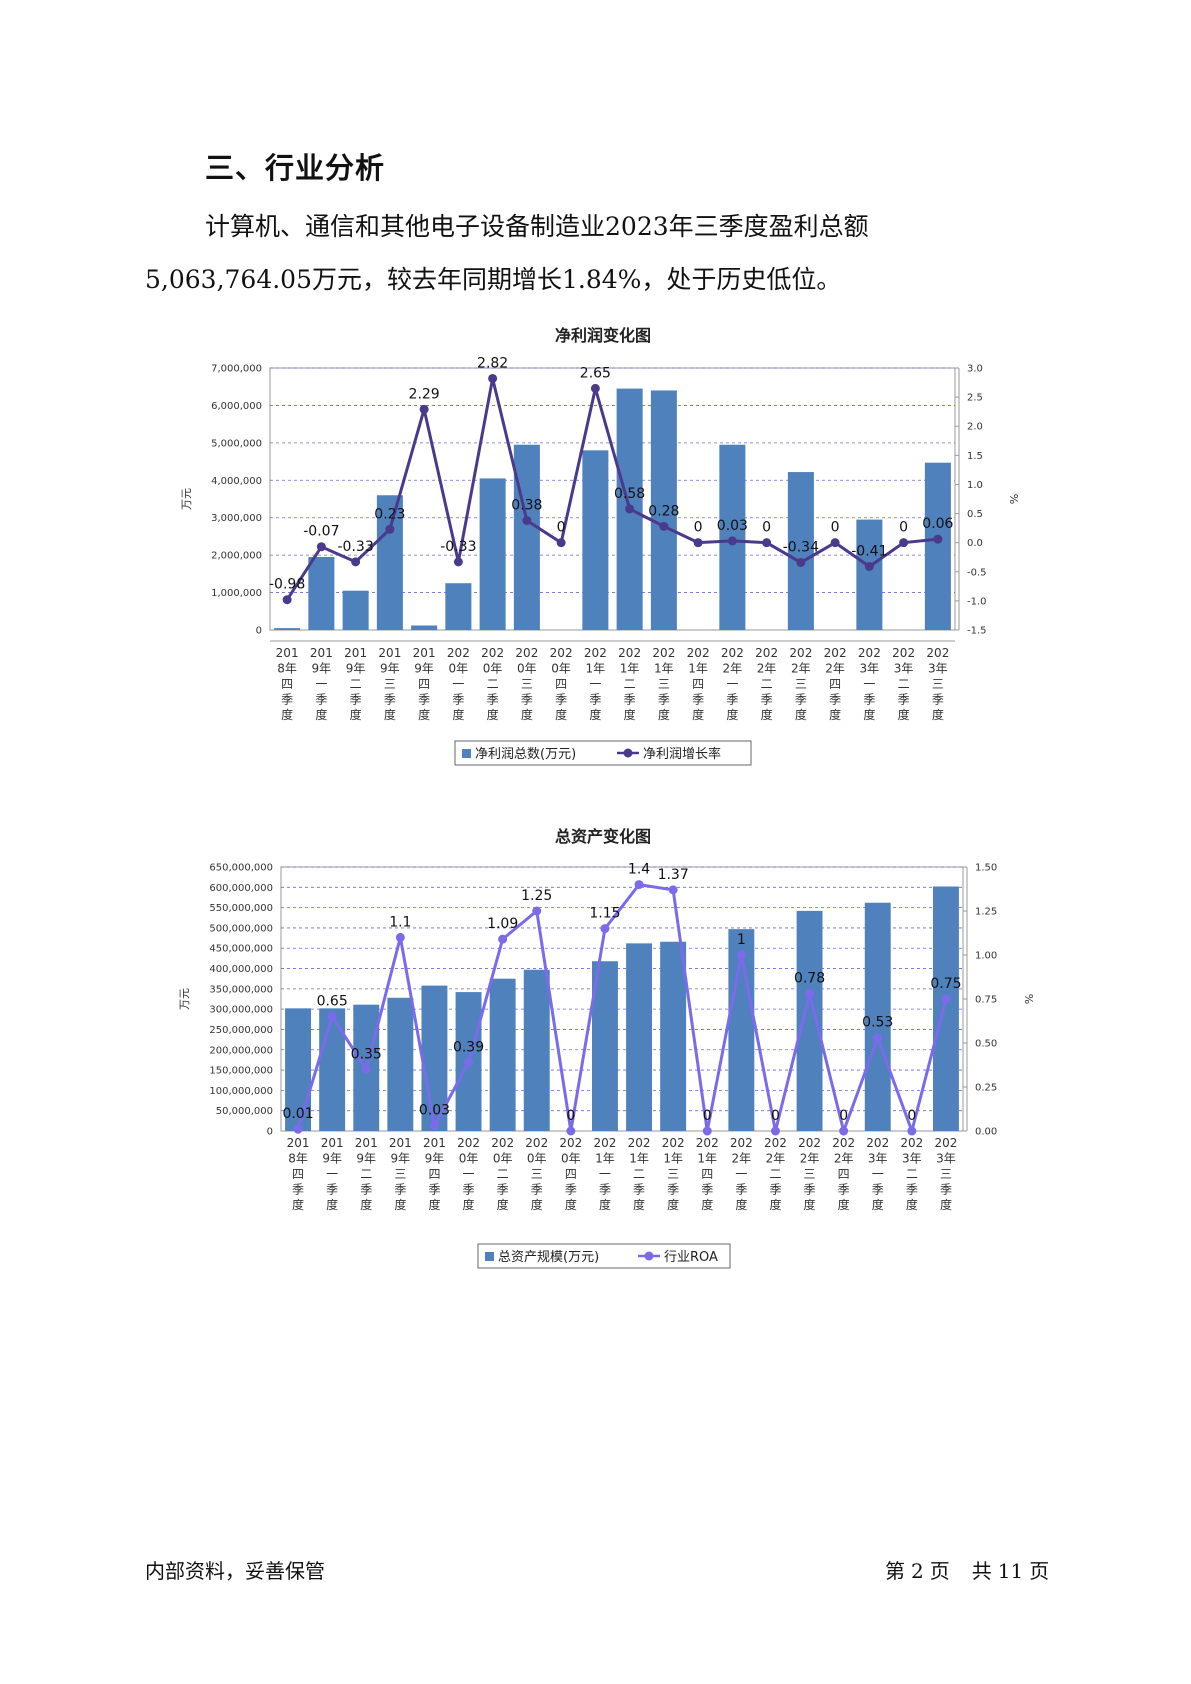 The width and height of the screenshot is (1191, 1684). Describe the element at coordinates (986, 1000) in the screenshot. I see `y2-tick-label: 0.75` at that location.